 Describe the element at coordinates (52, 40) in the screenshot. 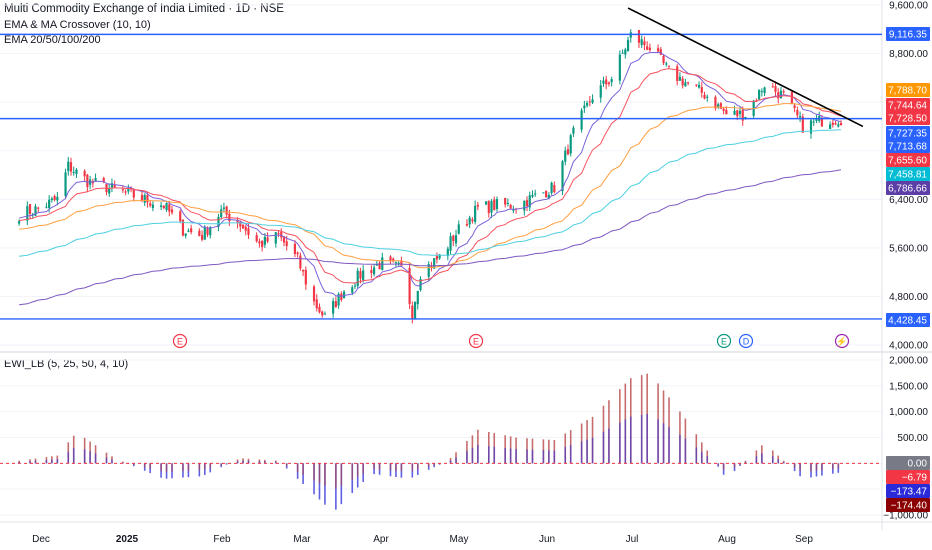

I see `indicator-ema-ribbon: EMA 20/50/100/200` at that location.